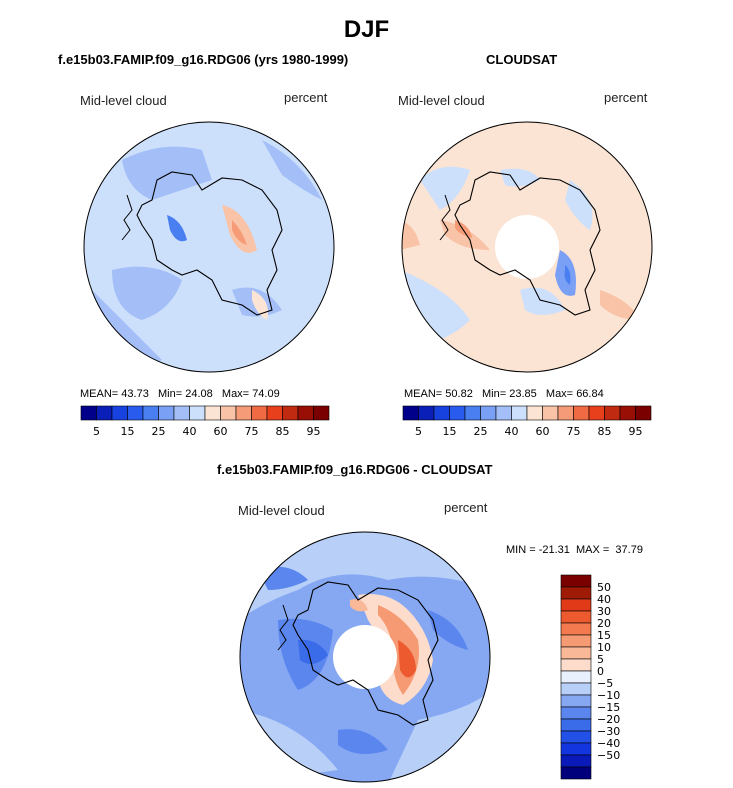 The height and width of the screenshot is (788, 733). I want to click on peninsula-coastline, so click(445, 217).